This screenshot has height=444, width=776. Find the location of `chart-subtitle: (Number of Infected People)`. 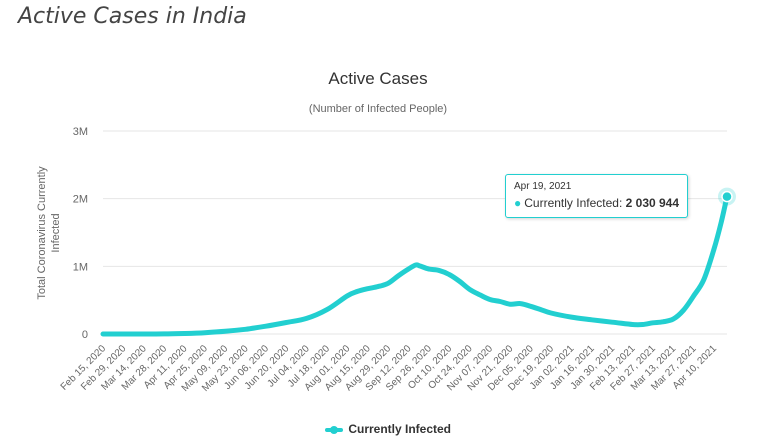

chart-subtitle: (Number of Infected People) is located at coordinates (378, 109).